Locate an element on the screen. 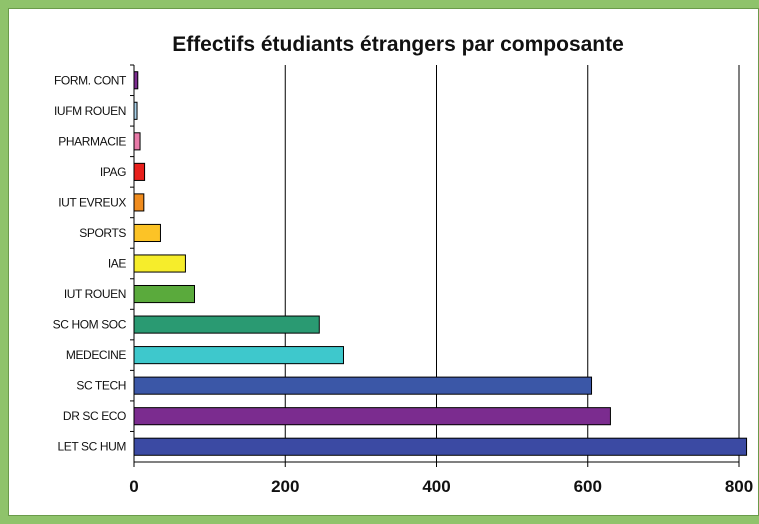  x-tick-label: 0 is located at coordinates (133, 486).